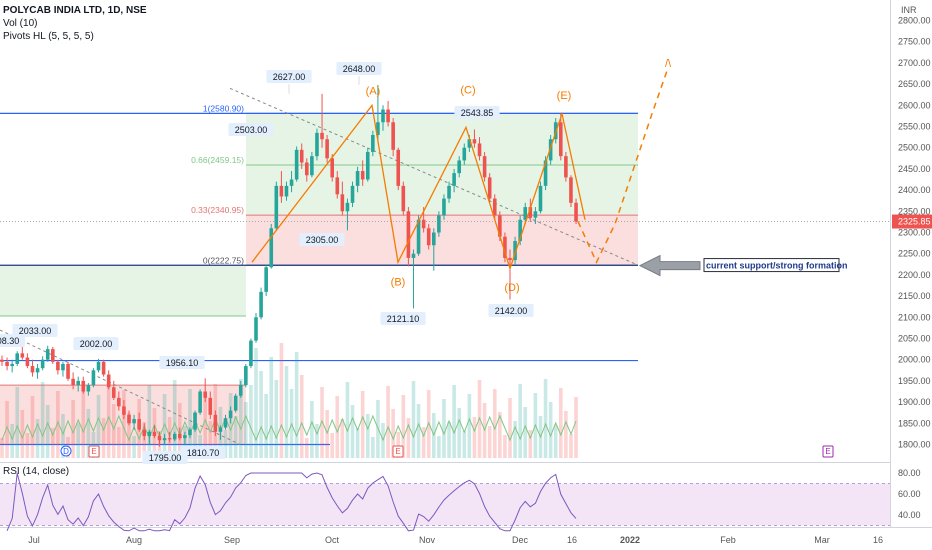 This screenshot has height=550, width=932. I want to click on pivot-label: 2142.00, so click(511, 311).